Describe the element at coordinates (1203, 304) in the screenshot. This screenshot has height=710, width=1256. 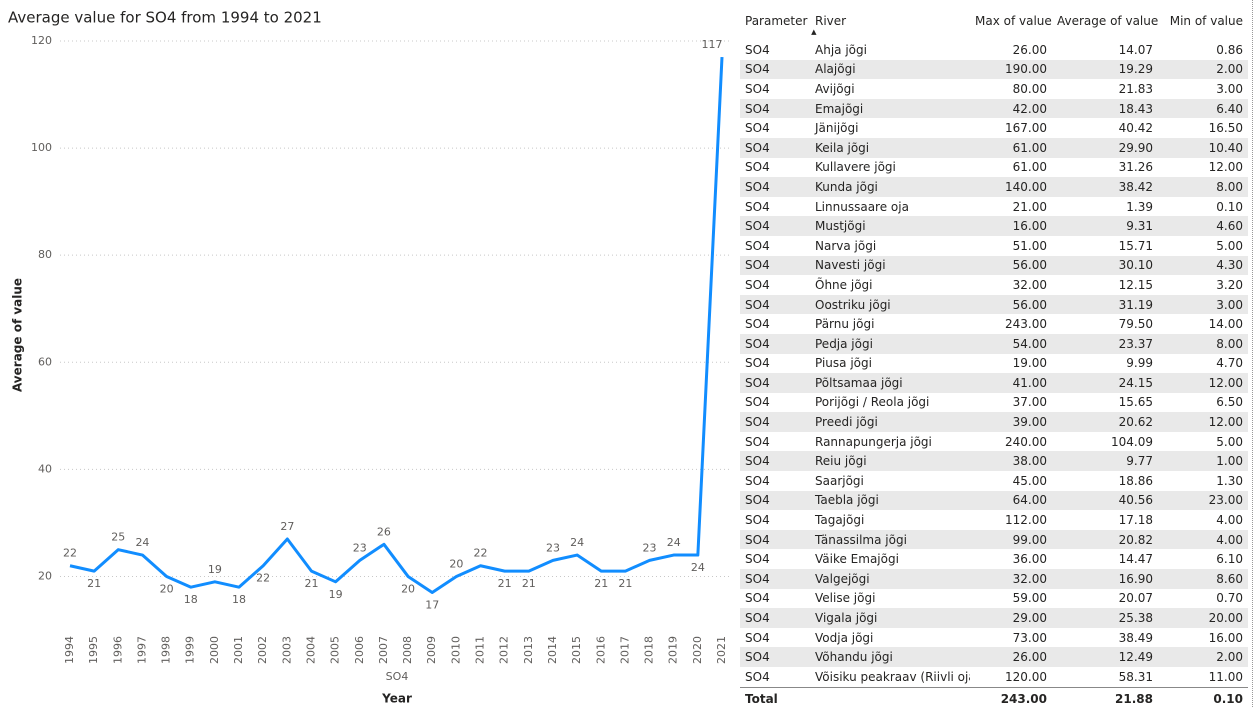
I see `table-cell: 3.00` at that location.